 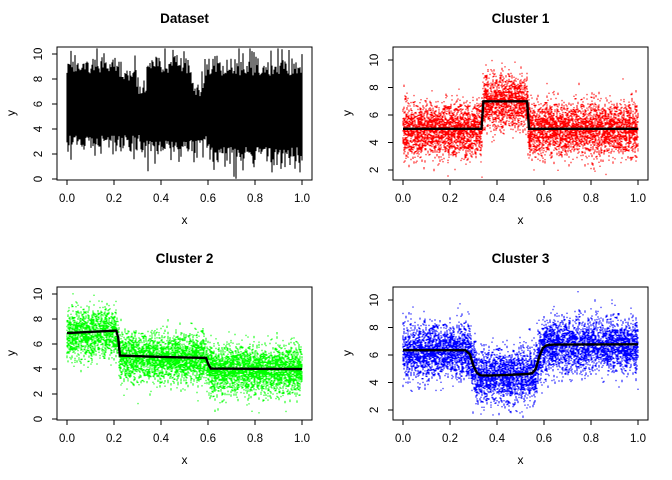 What do you see at coordinates (173, 365) in the screenshot?
I see `cluster2-plot-canvas: 0.0 0.2 0.4 0.6 0.8 1.0 0 2 4 6 8 10` at bounding box center [173, 365].